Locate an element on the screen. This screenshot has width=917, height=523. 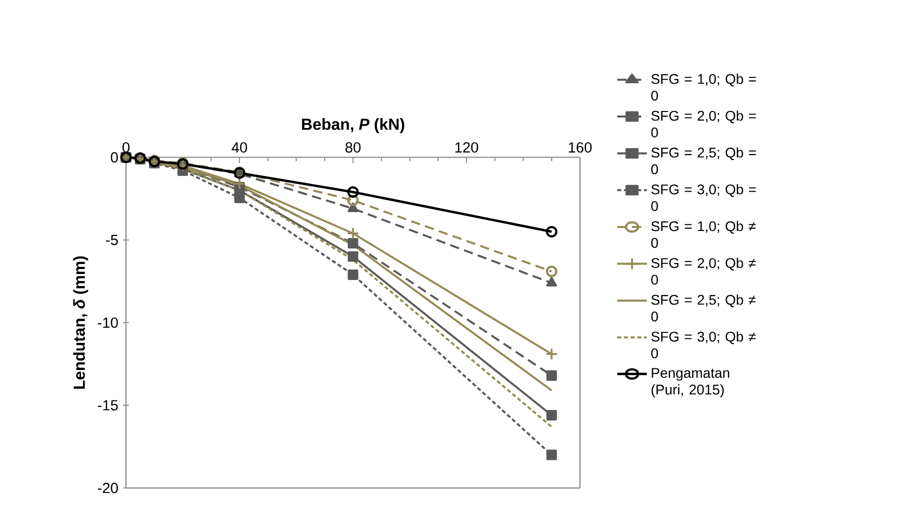
legend-label: SFG = 2,0; Qb = 0 is located at coordinates (703, 124).